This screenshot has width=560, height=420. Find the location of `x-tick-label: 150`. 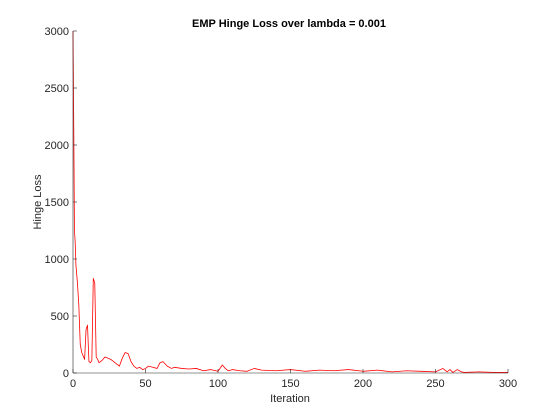

x-tick-label: 150 is located at coordinates (290, 384).